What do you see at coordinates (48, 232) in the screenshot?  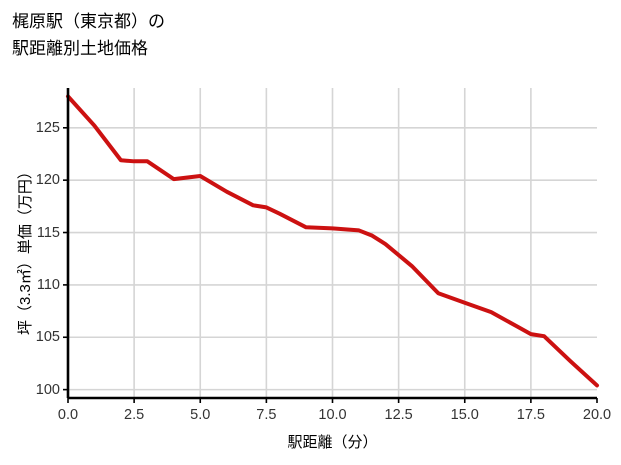 I see `y-tick-label: 115` at bounding box center [48, 232].